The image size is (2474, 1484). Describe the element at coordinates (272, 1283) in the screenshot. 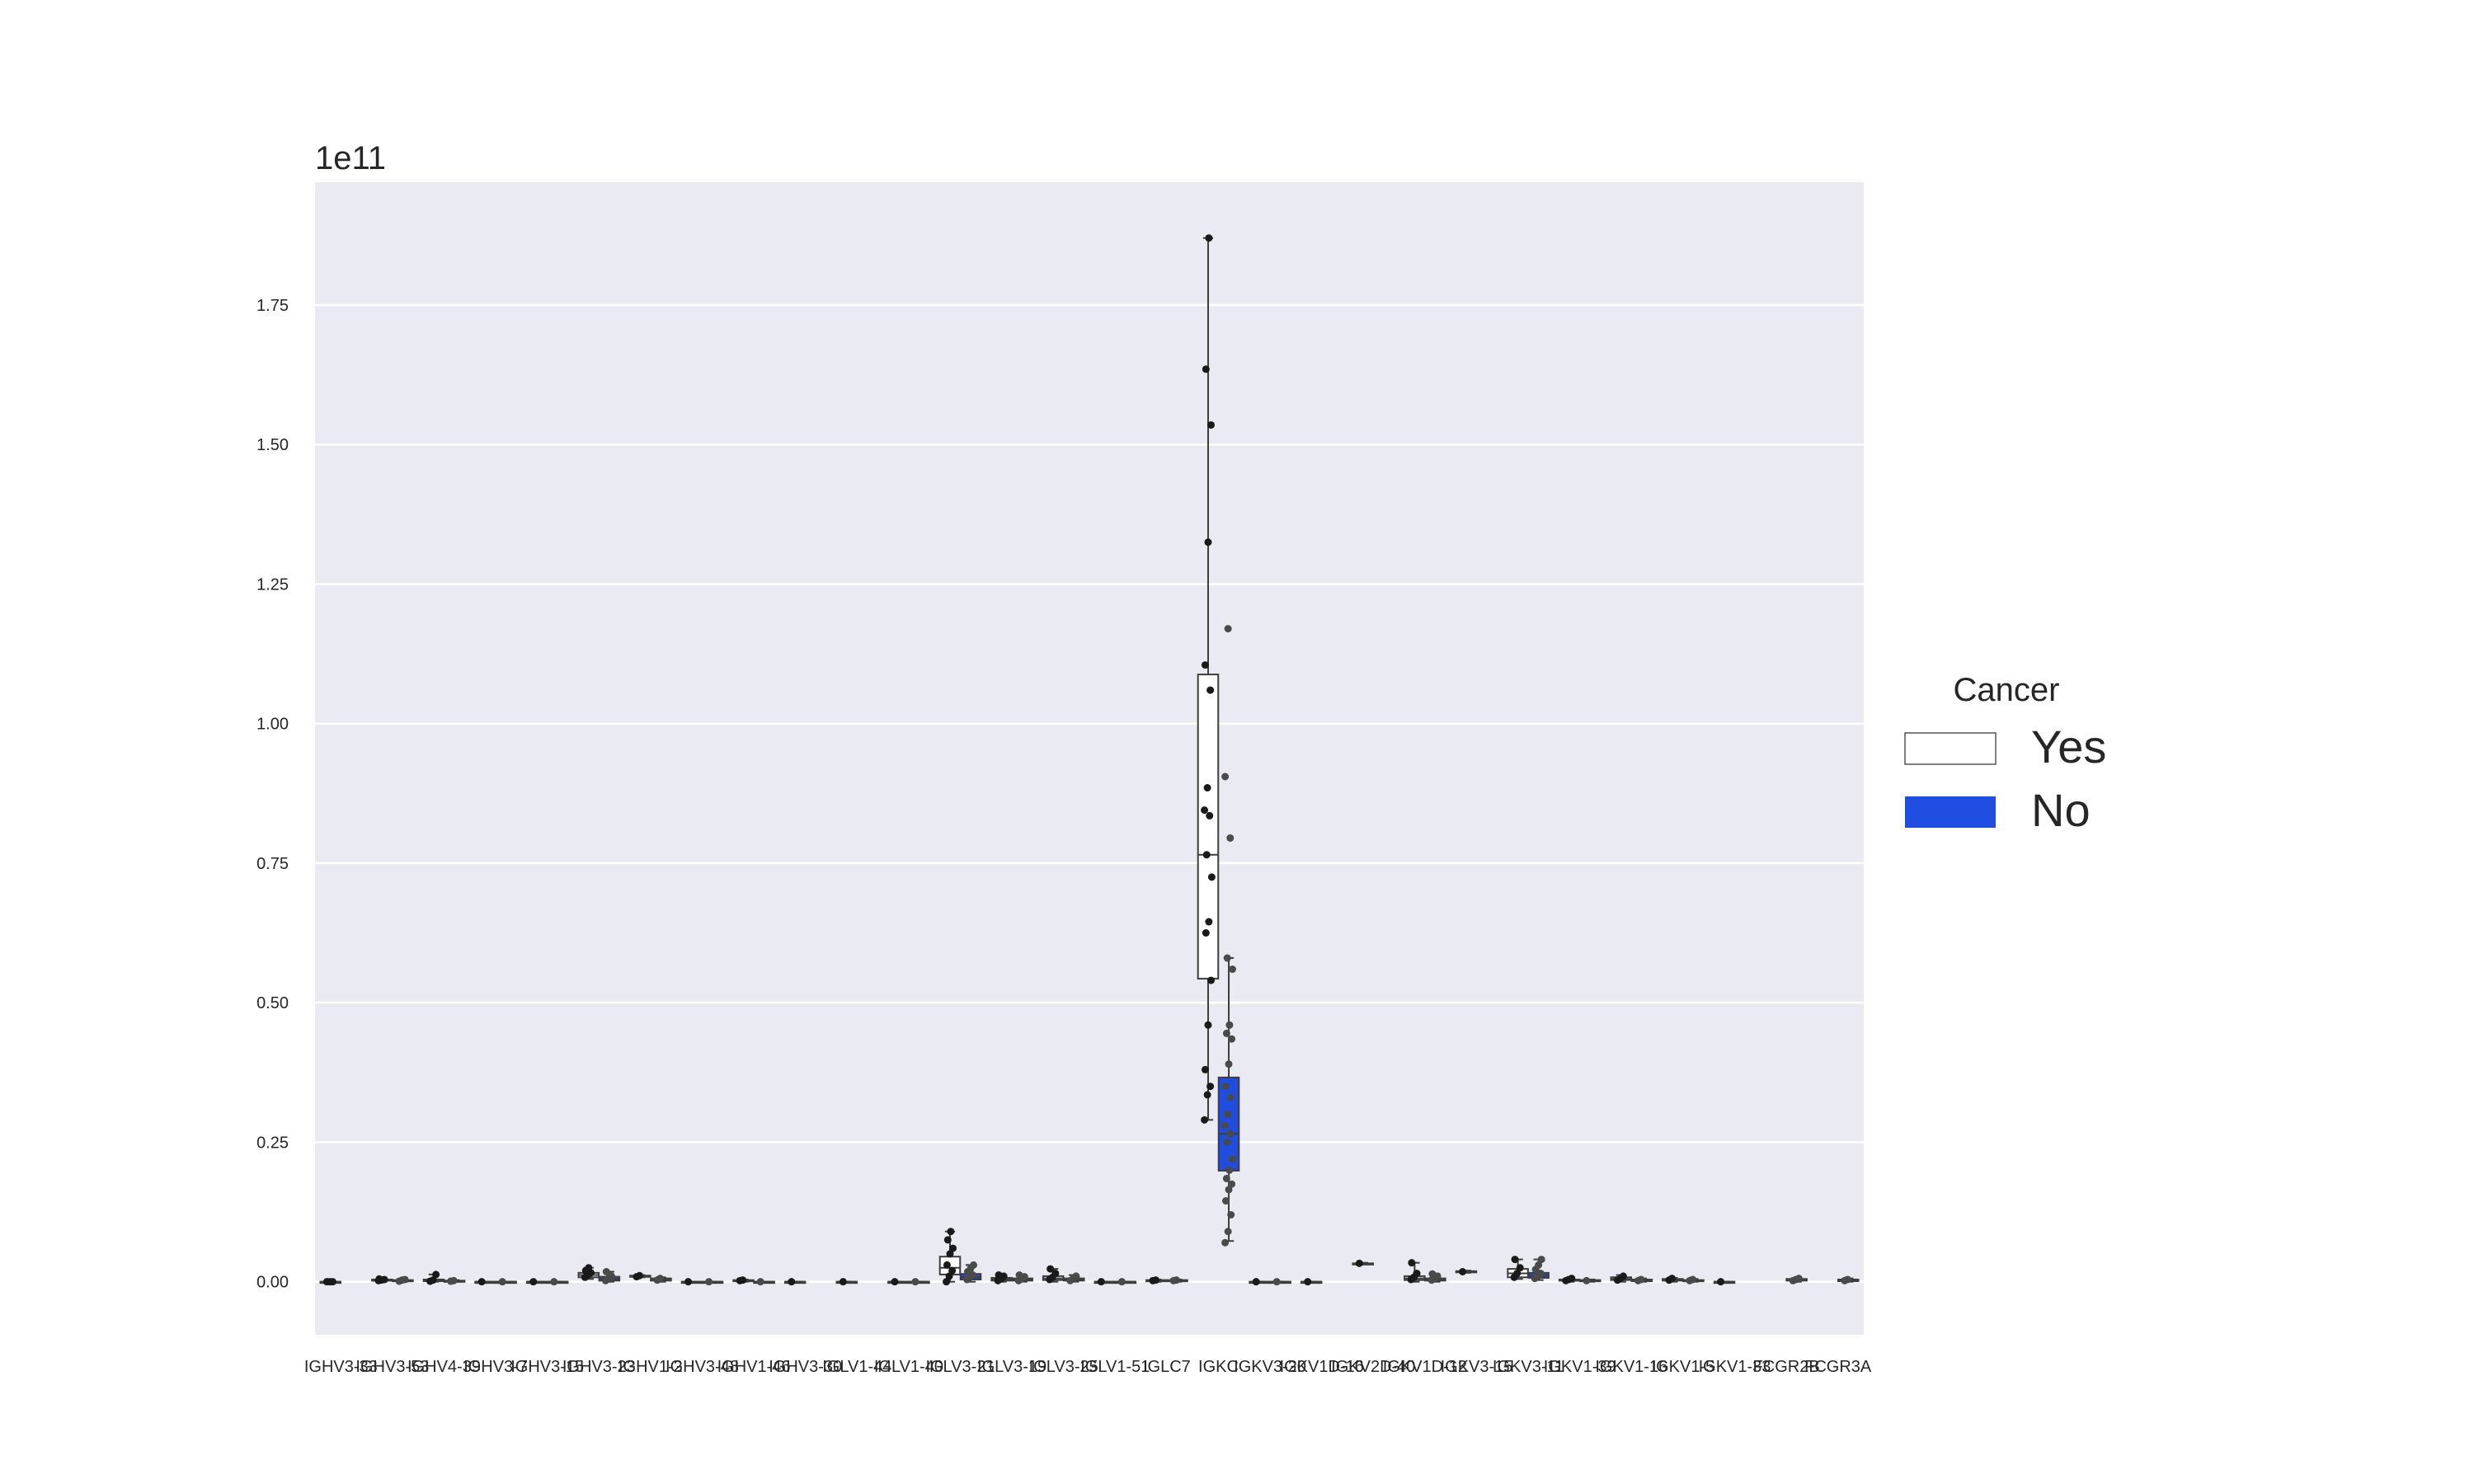

I see `y-tick-label: 0.00` at that location.